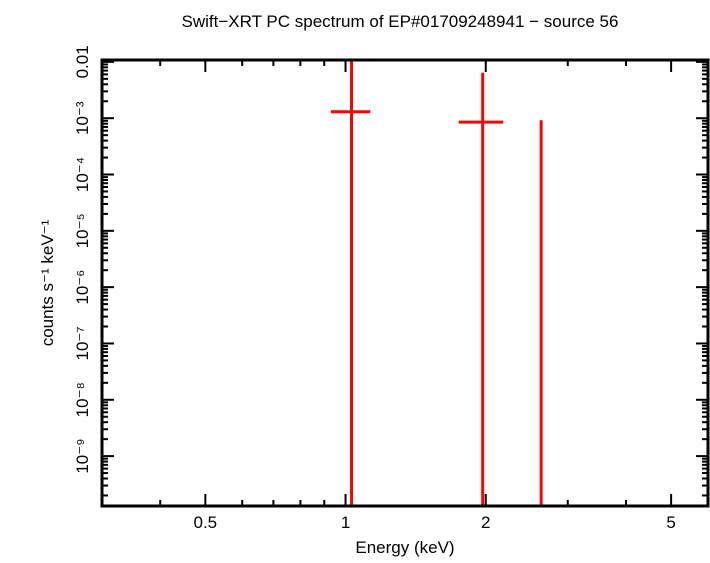 This screenshot has height=563, width=710. I want to click on x-tick-label: 0.5, so click(206, 522).